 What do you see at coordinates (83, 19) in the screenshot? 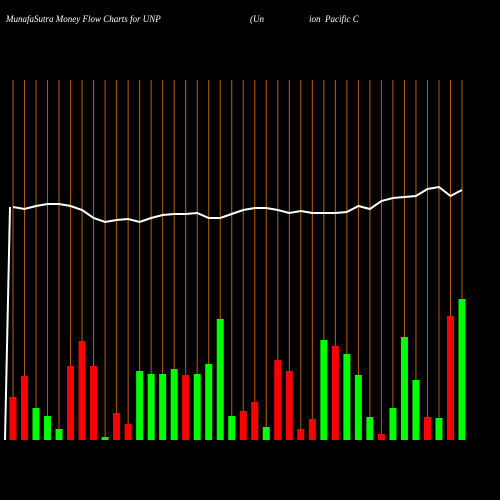
I see `chart-title: MunafaSutra Money Flow Charts for UNP` at bounding box center [83, 19].